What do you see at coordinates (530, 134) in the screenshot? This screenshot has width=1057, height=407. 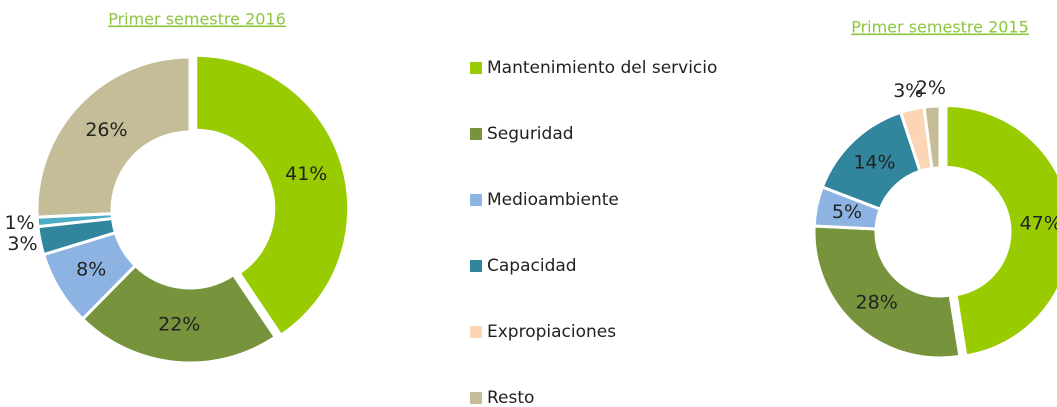 I see `legend-label: Seguridad` at bounding box center [530, 134].